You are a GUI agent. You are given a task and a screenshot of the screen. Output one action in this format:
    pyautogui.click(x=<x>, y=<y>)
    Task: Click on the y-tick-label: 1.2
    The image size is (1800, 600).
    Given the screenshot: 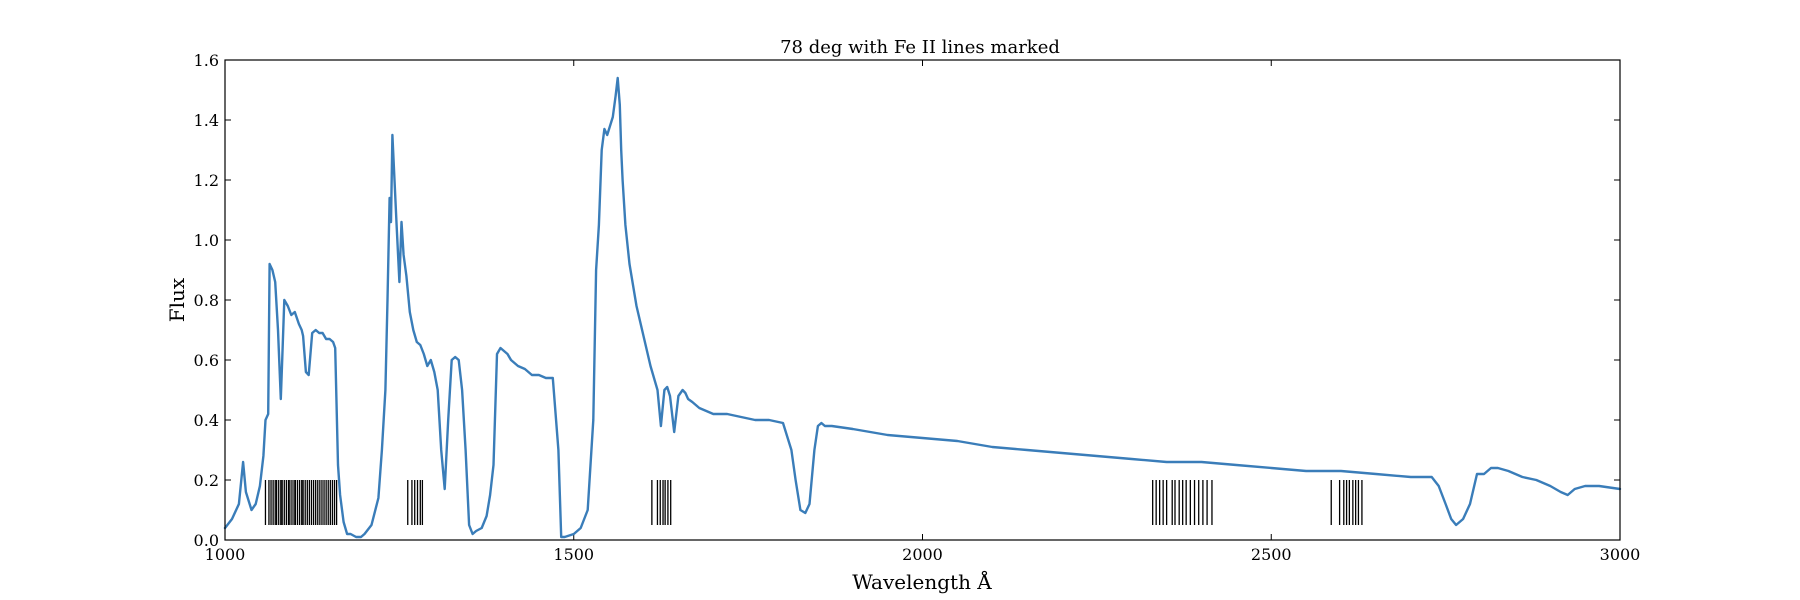 What is the action you would take?
    pyautogui.click(x=206, y=180)
    